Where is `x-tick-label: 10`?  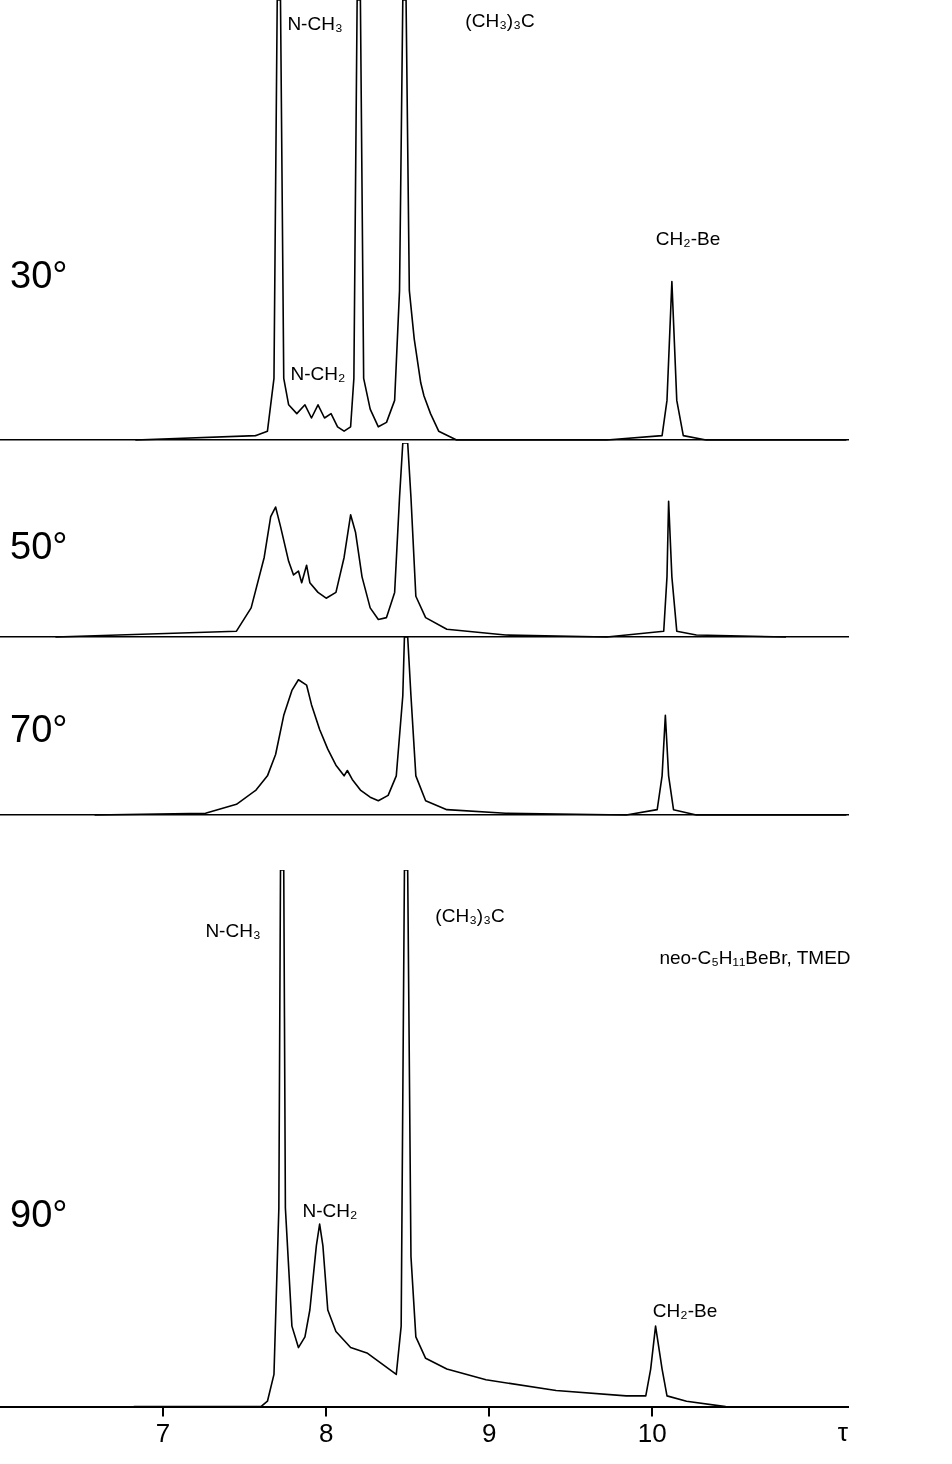 x-tick-label: 10 is located at coordinates (652, 1433).